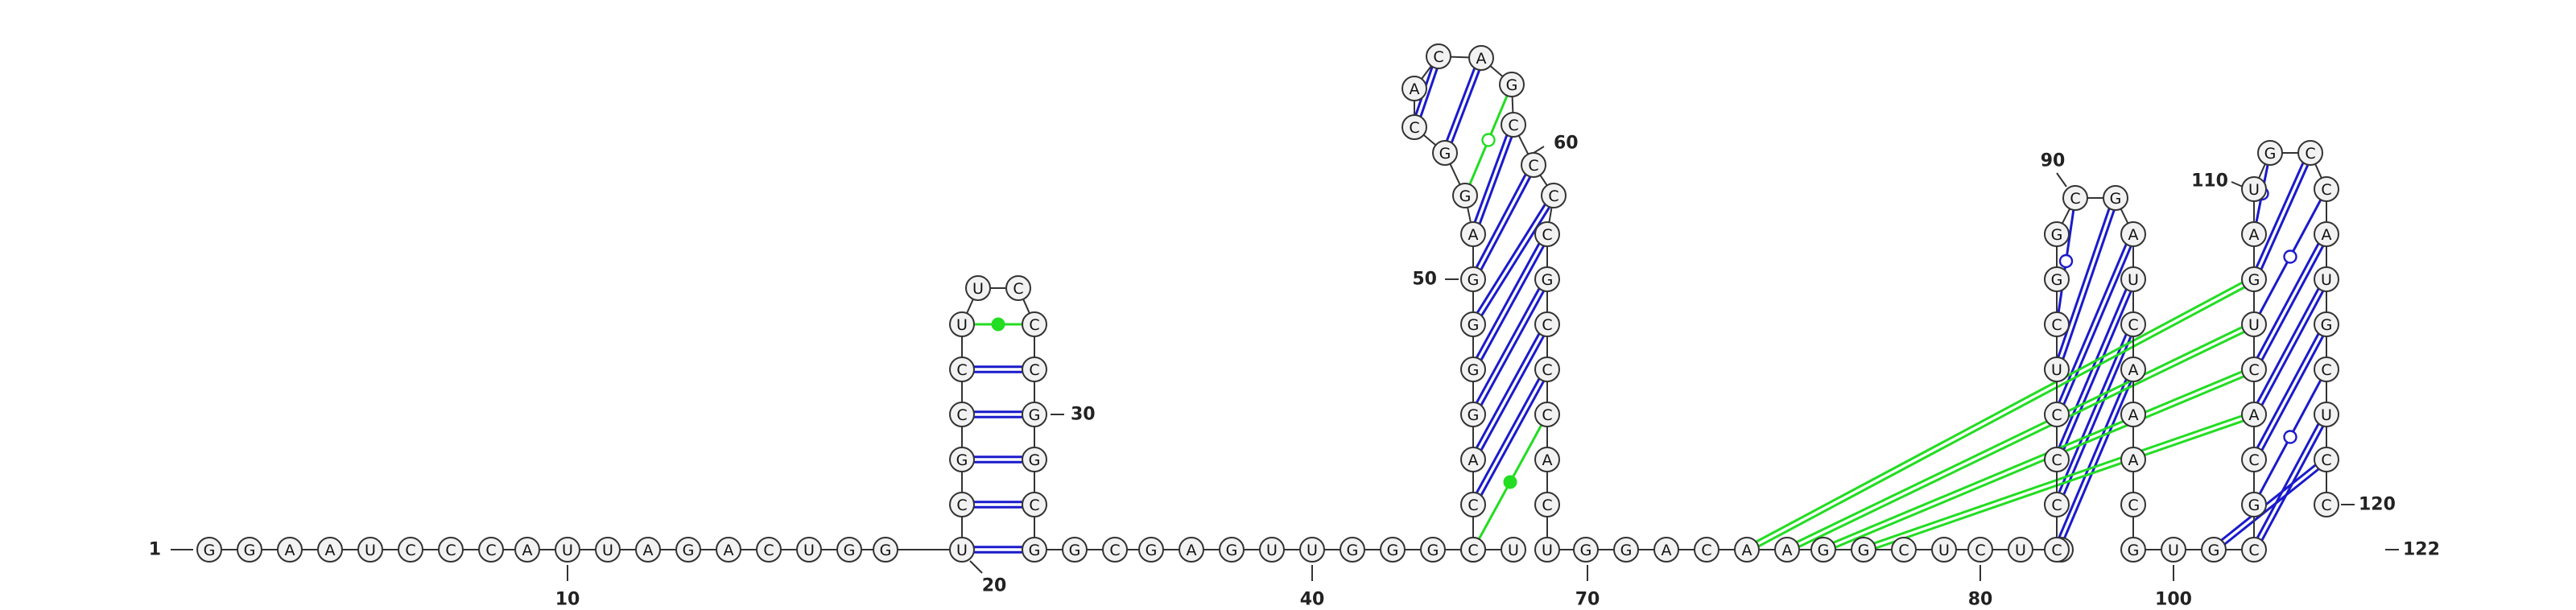  Describe the element at coordinates (155, 550) in the screenshot. I see `position-label: 1` at that location.